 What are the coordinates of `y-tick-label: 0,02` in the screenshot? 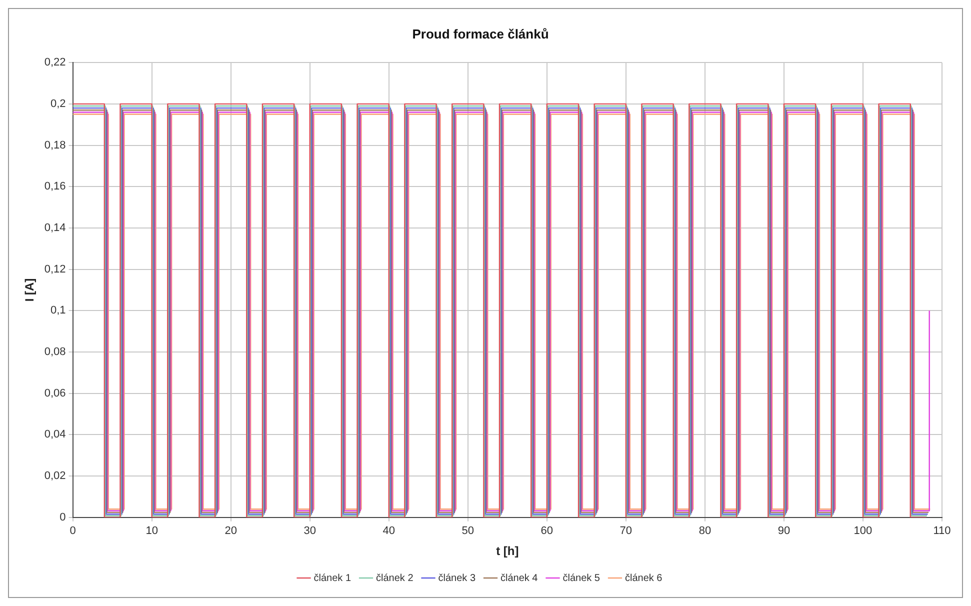 It's located at (55, 476).